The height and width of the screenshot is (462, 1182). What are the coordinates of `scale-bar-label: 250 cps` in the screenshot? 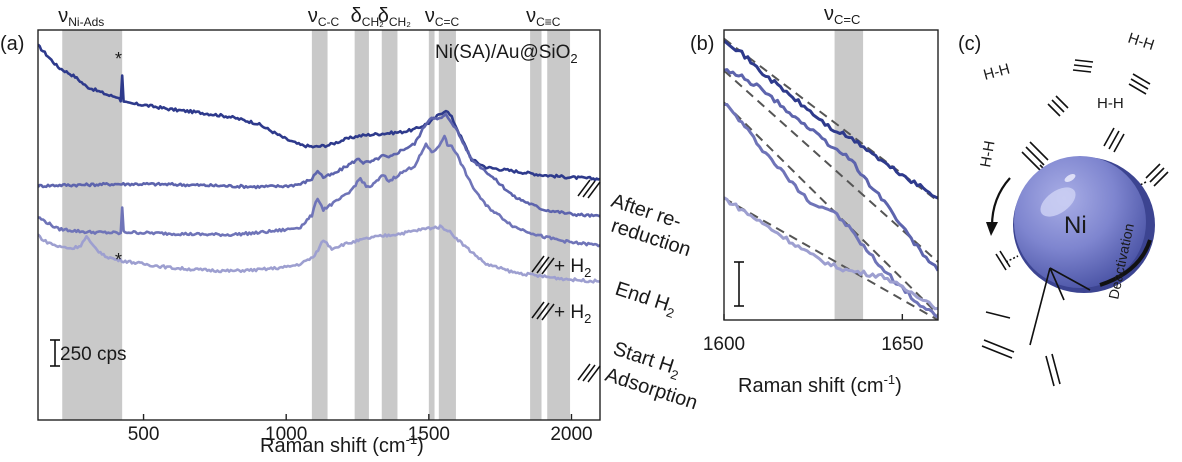 It's located at (93, 354).